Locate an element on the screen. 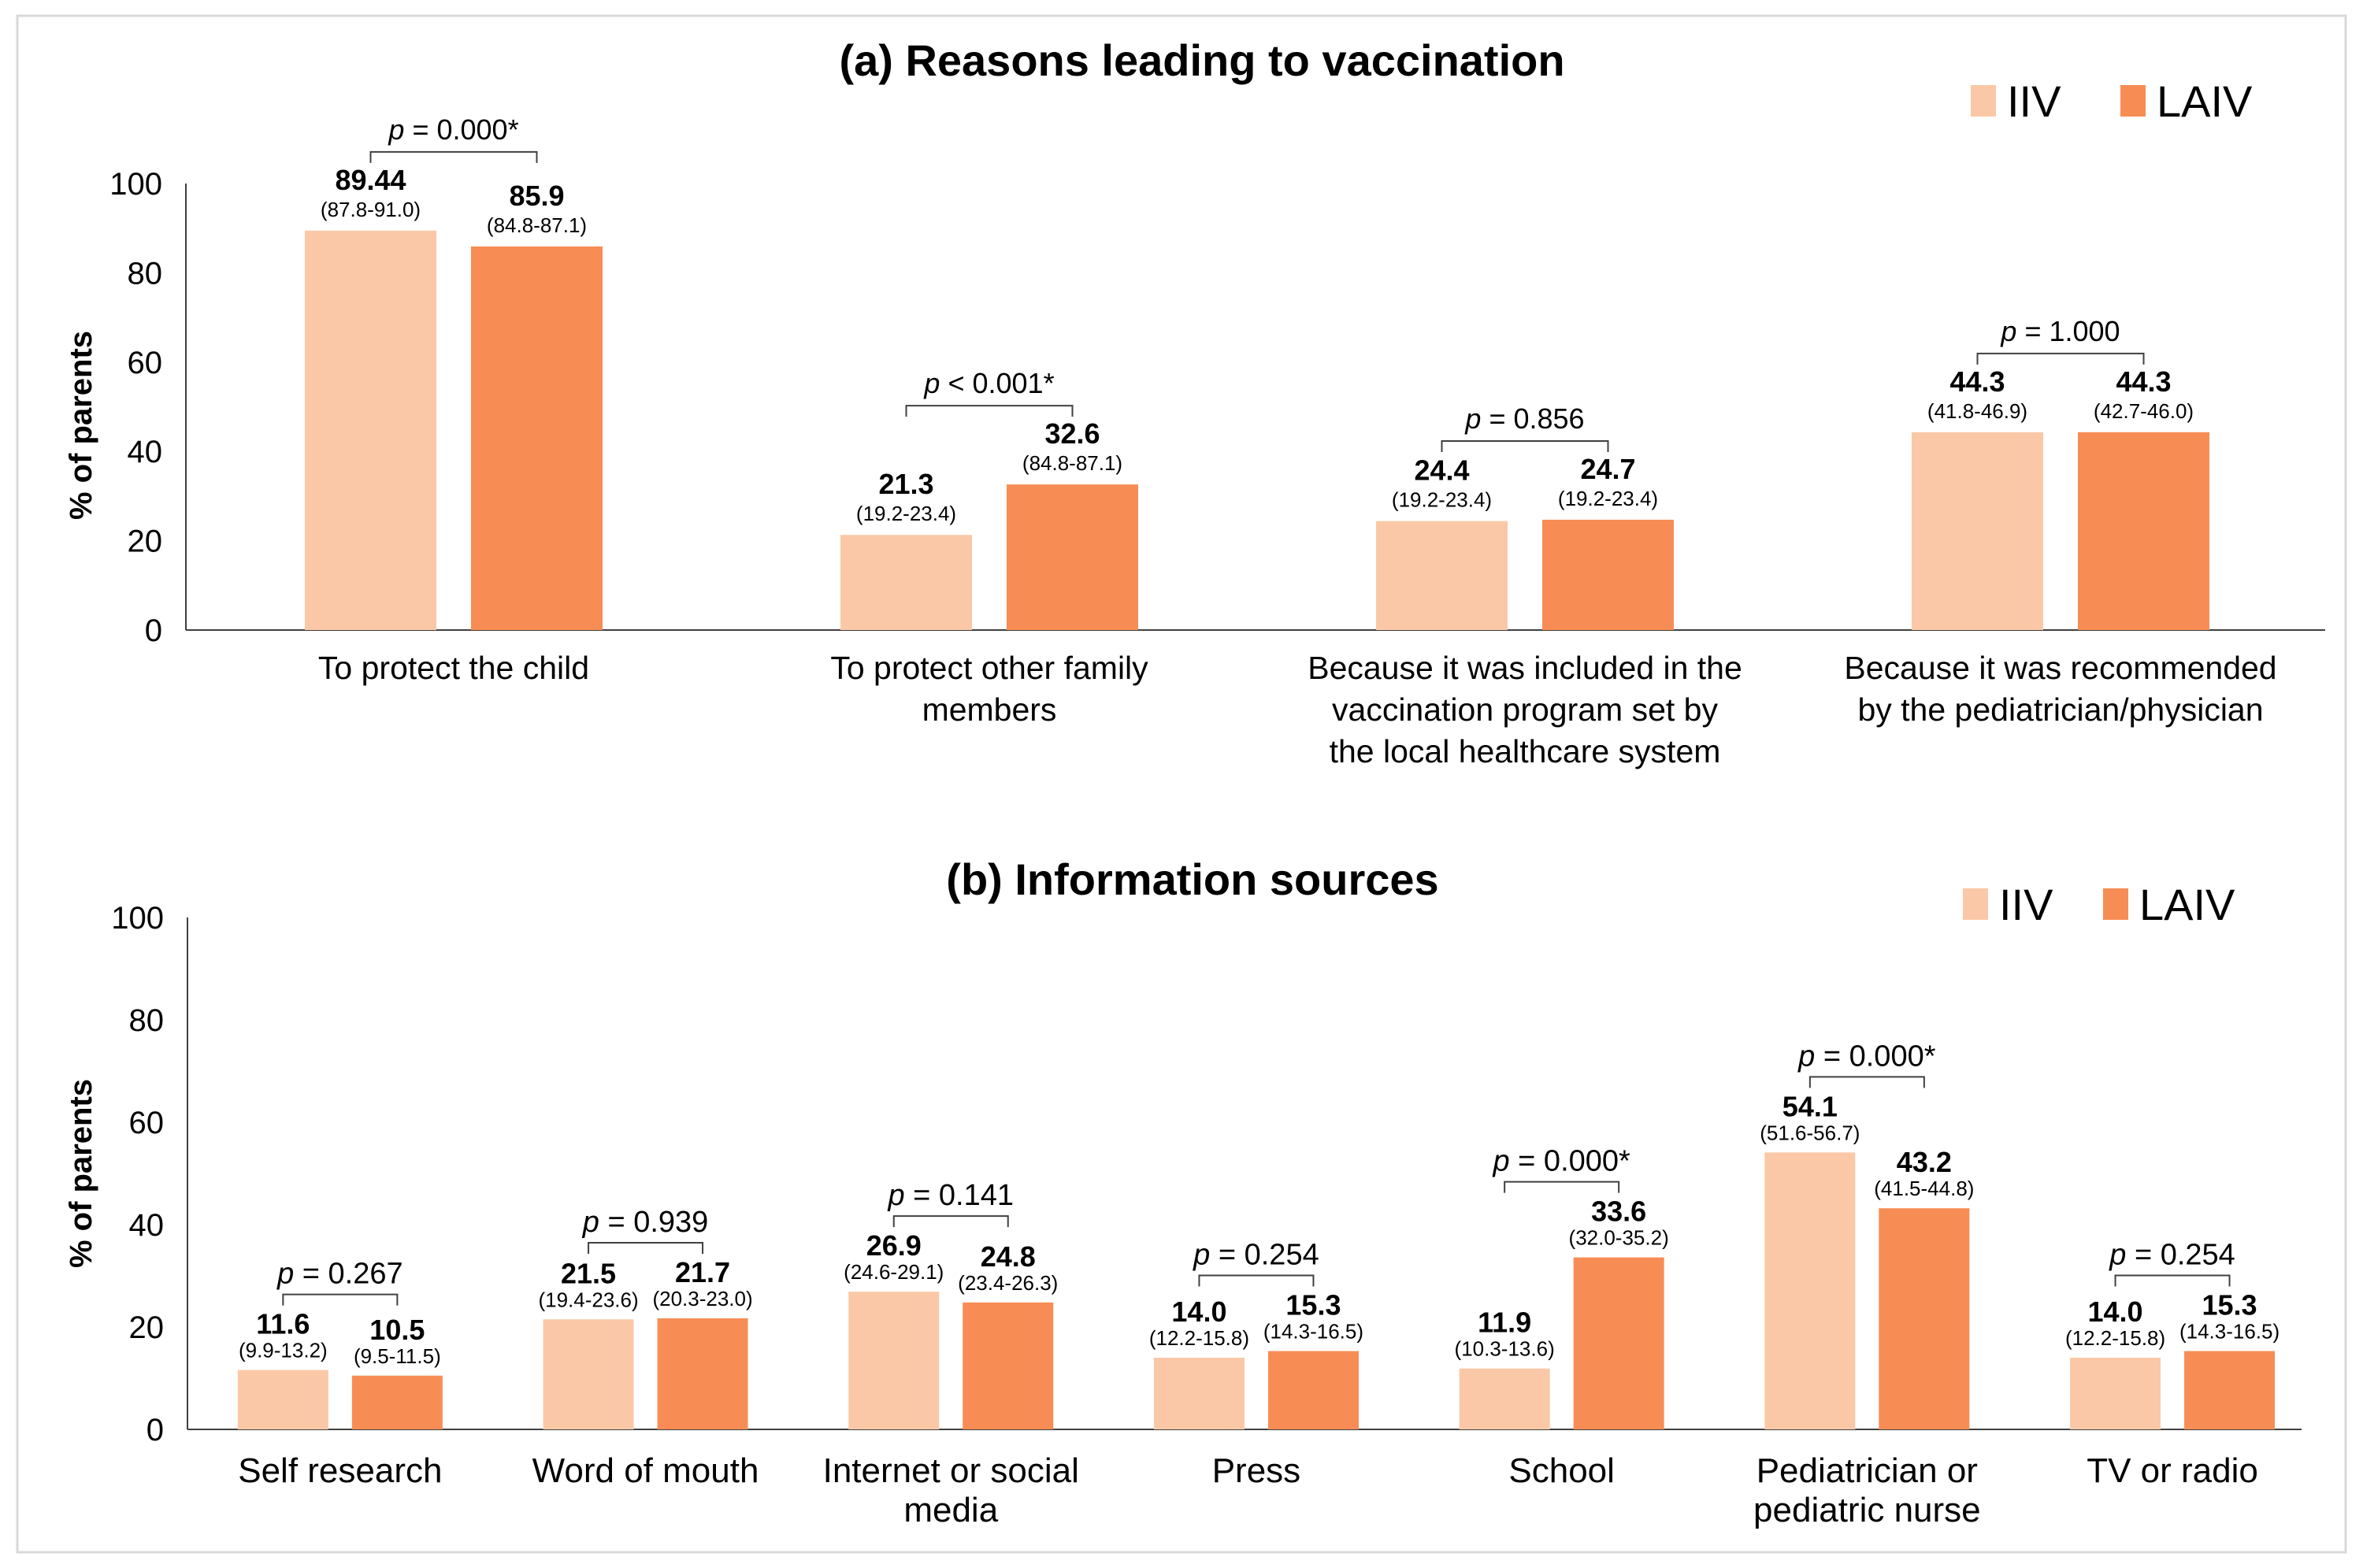 The image size is (2363, 1568). p-value-label: p = 1.000 is located at coordinates (2060, 331).